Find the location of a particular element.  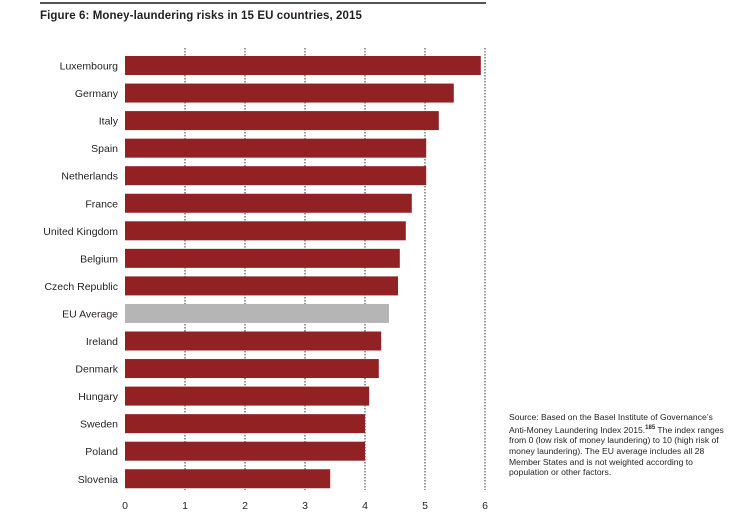

category-label: Belgium is located at coordinates (99, 259).